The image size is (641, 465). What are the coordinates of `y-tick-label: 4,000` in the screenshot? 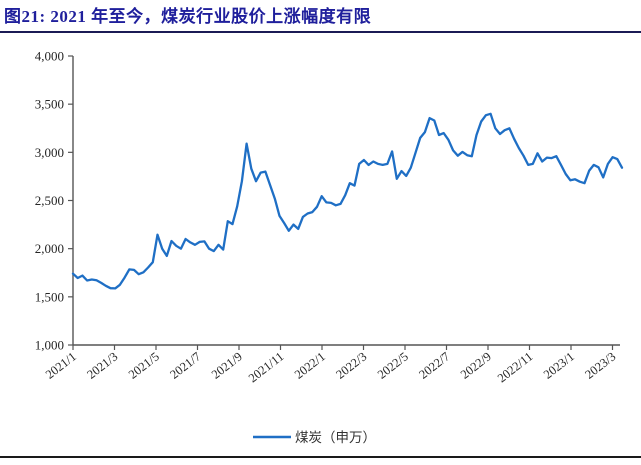 It's located at (49, 56).